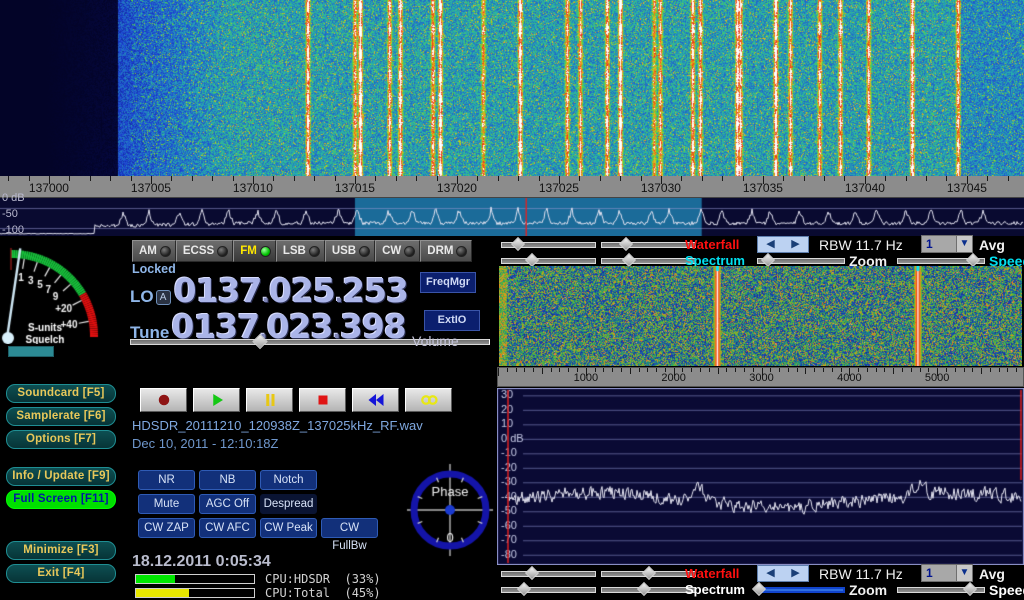 This screenshot has width=1024, height=600. Describe the element at coordinates (166, 528) in the screenshot. I see `dsp-button-cw-zap: CW ZAP` at that location.